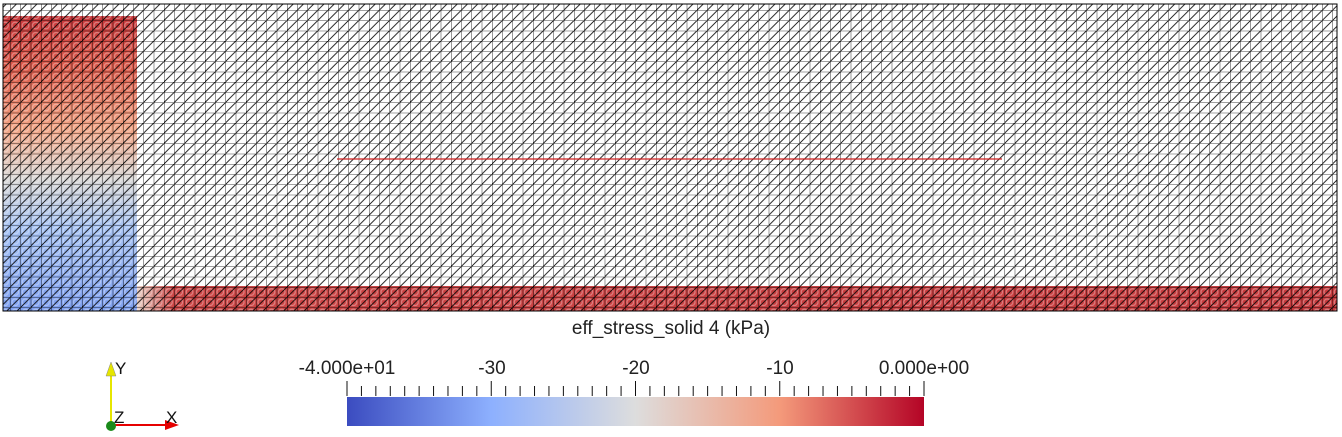 Image resolution: width=1342 pixels, height=437 pixels. Describe the element at coordinates (171, 417) in the screenshot. I see `x-axis-label: X` at that location.